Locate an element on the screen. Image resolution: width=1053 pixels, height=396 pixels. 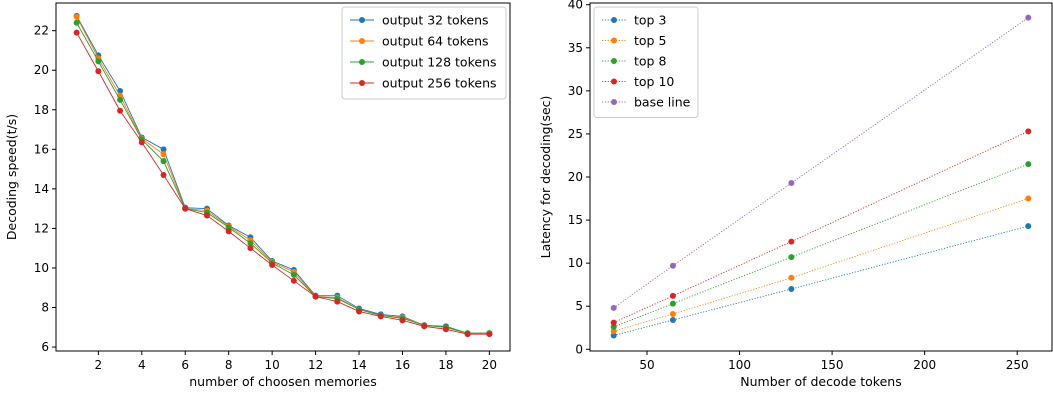
x-tick-label: 10 is located at coordinates (271, 365).